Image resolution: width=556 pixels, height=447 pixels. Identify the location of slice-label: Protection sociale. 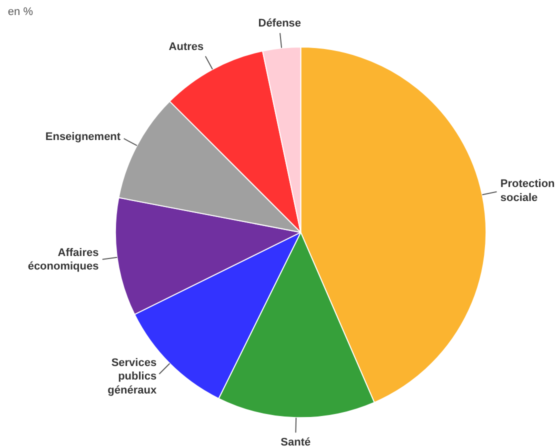
(528, 191).